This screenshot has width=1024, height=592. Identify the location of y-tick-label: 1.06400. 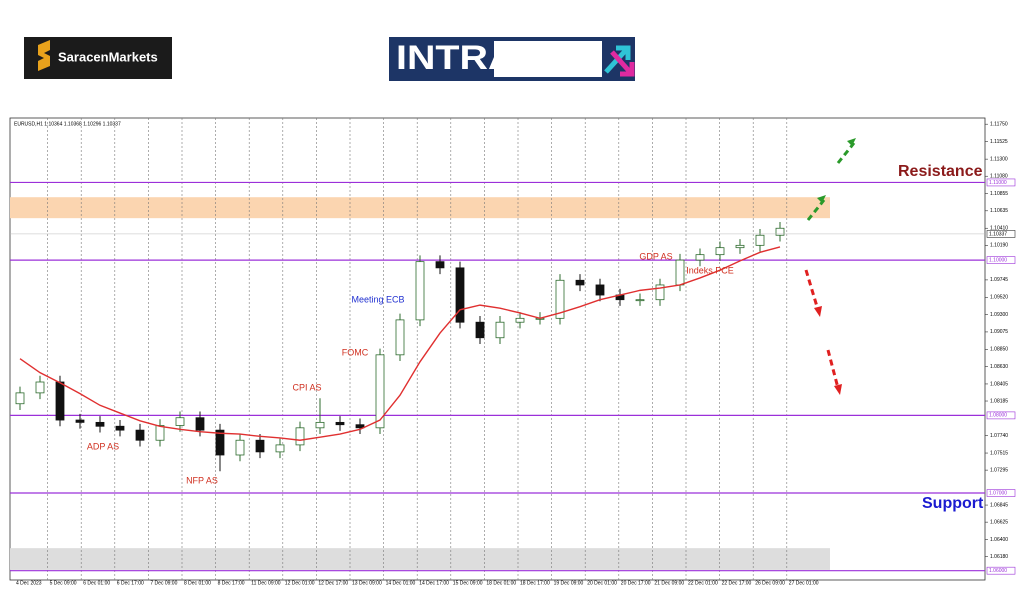
(999, 540).